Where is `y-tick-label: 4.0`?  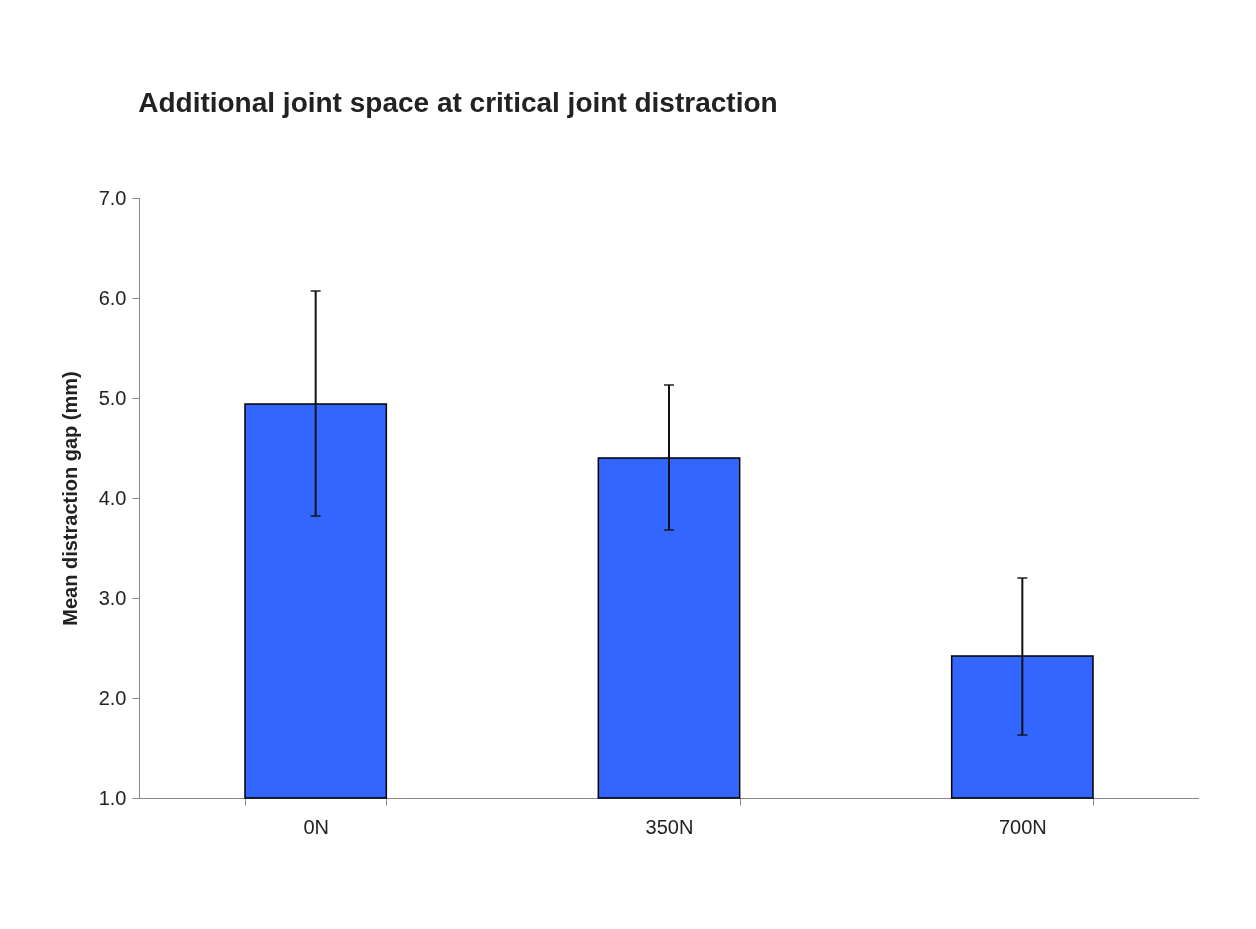
y-tick-label: 4.0 is located at coordinates (112, 497).